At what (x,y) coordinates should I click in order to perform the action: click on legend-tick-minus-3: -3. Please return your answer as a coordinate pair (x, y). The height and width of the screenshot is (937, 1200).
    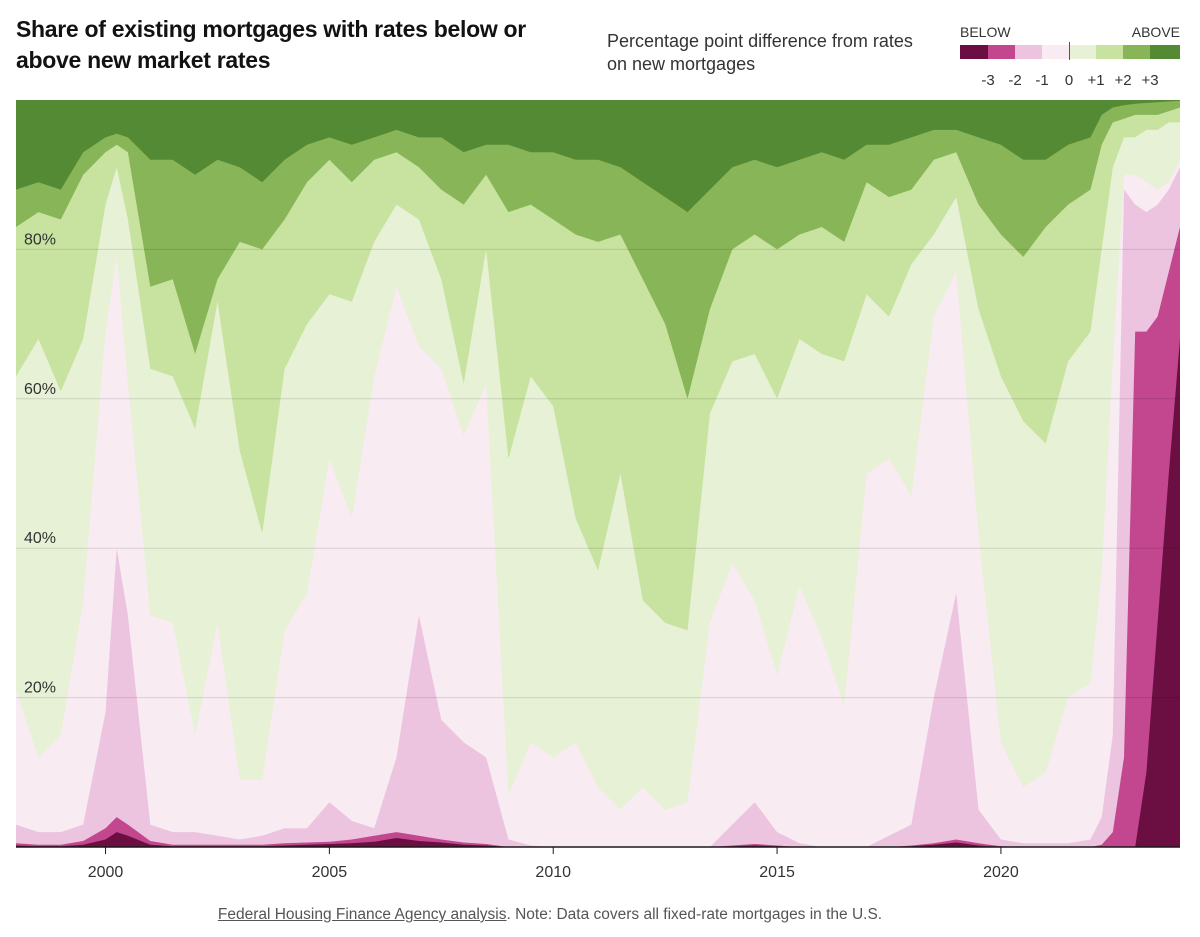
    Looking at the image, I should click on (988, 80).